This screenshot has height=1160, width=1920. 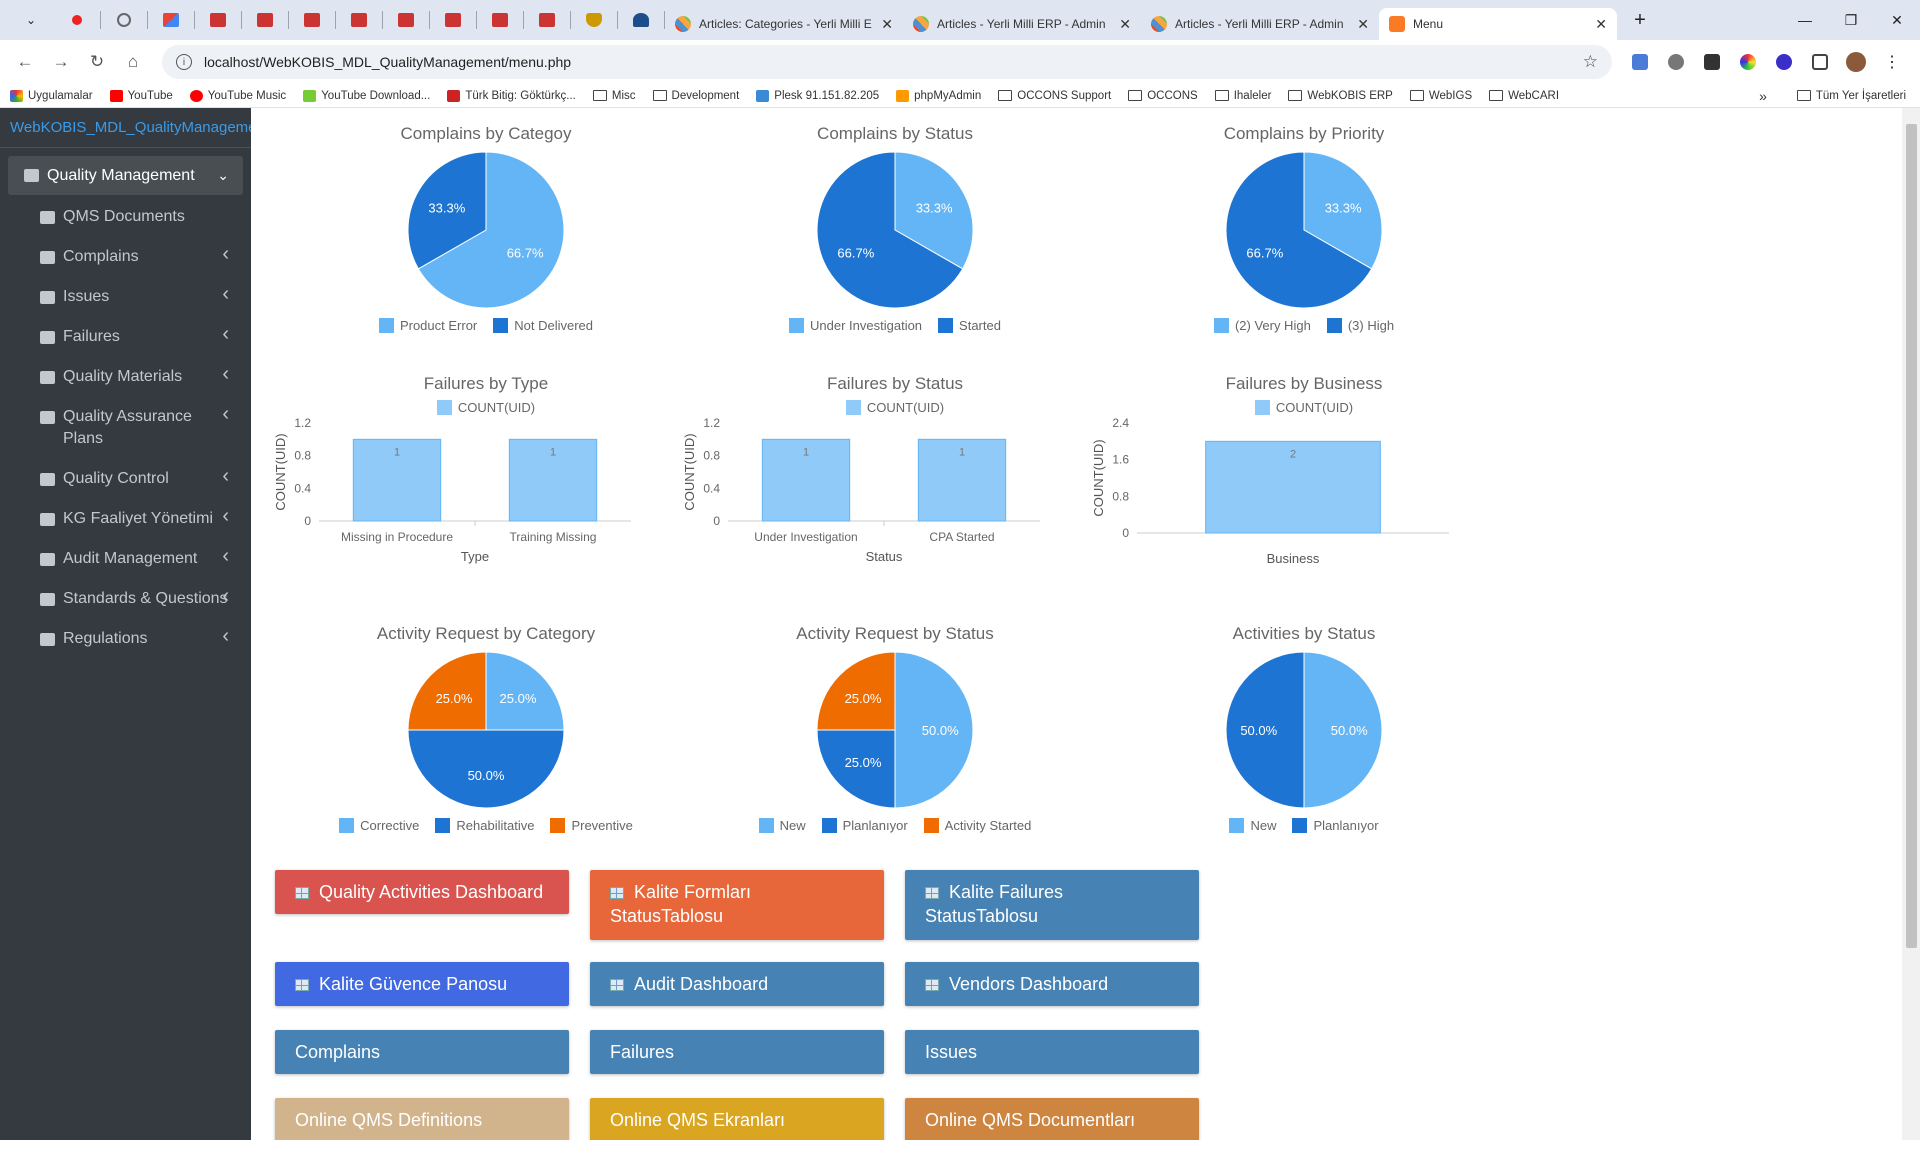 I want to click on legend-item: Under Investigation, so click(x=855, y=325).